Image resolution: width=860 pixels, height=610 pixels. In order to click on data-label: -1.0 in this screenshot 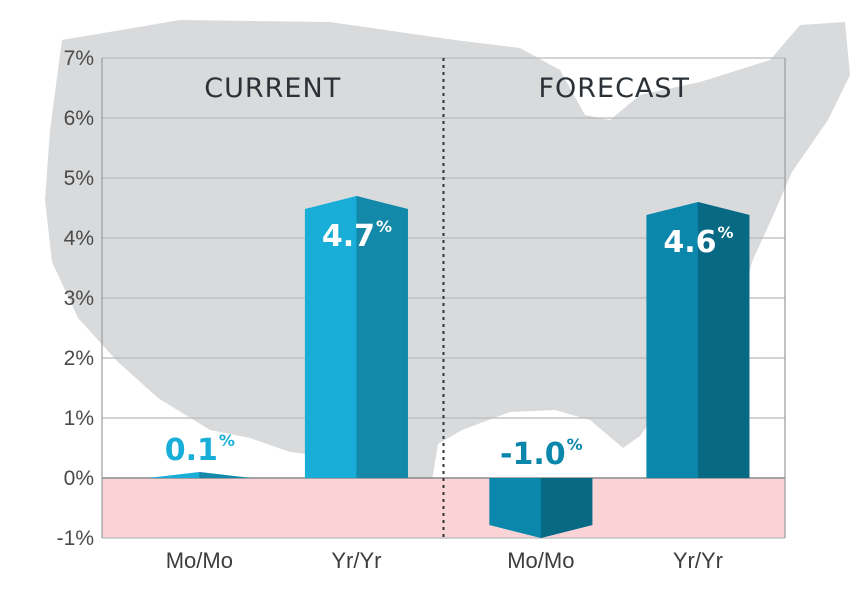, I will do `click(533, 454)`.